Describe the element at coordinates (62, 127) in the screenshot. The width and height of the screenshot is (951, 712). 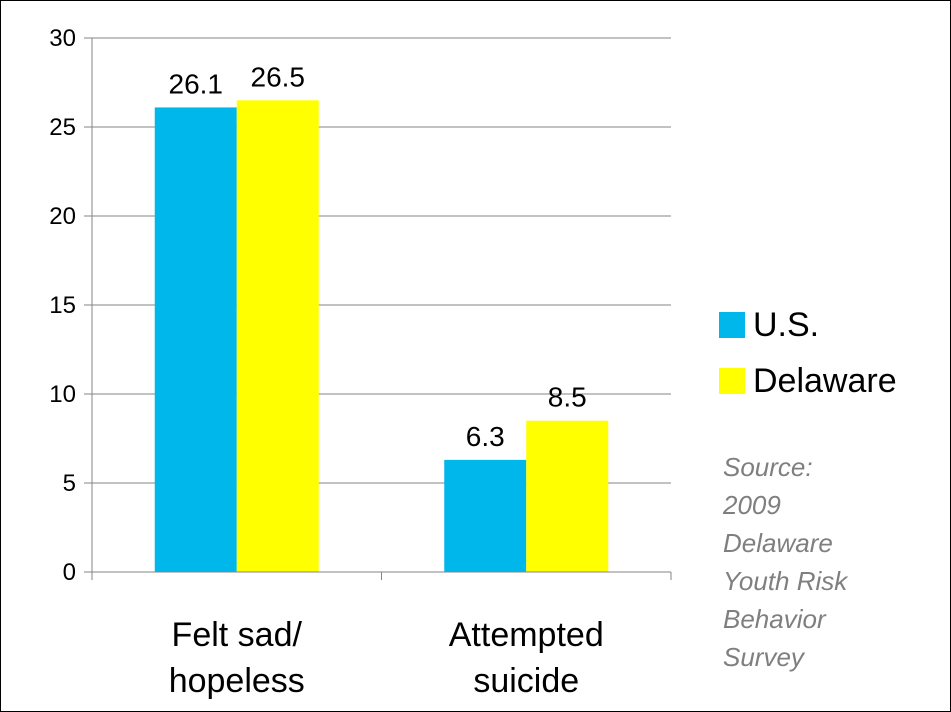
I see `y-tick-label: 25` at that location.